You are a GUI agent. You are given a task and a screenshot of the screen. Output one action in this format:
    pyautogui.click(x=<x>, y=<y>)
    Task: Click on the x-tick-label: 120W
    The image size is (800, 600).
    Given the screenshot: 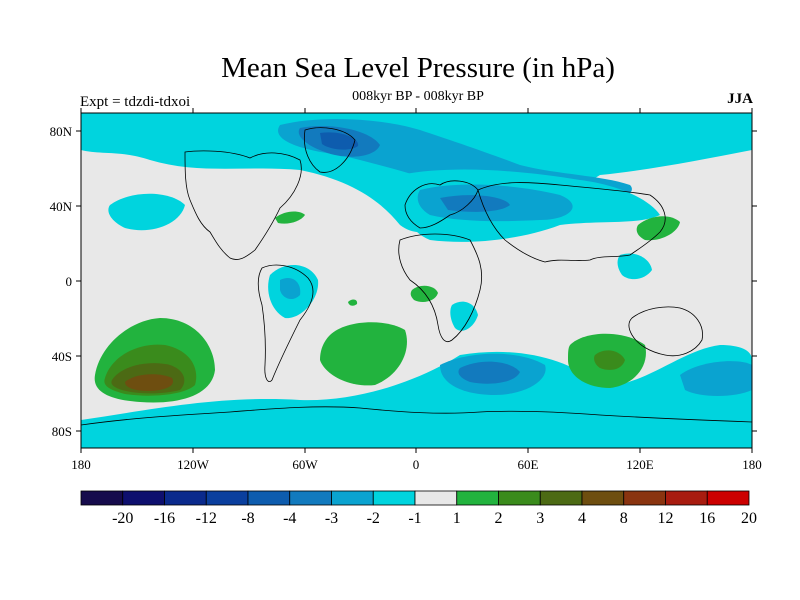 What is the action you would take?
    pyautogui.click(x=193, y=464)
    